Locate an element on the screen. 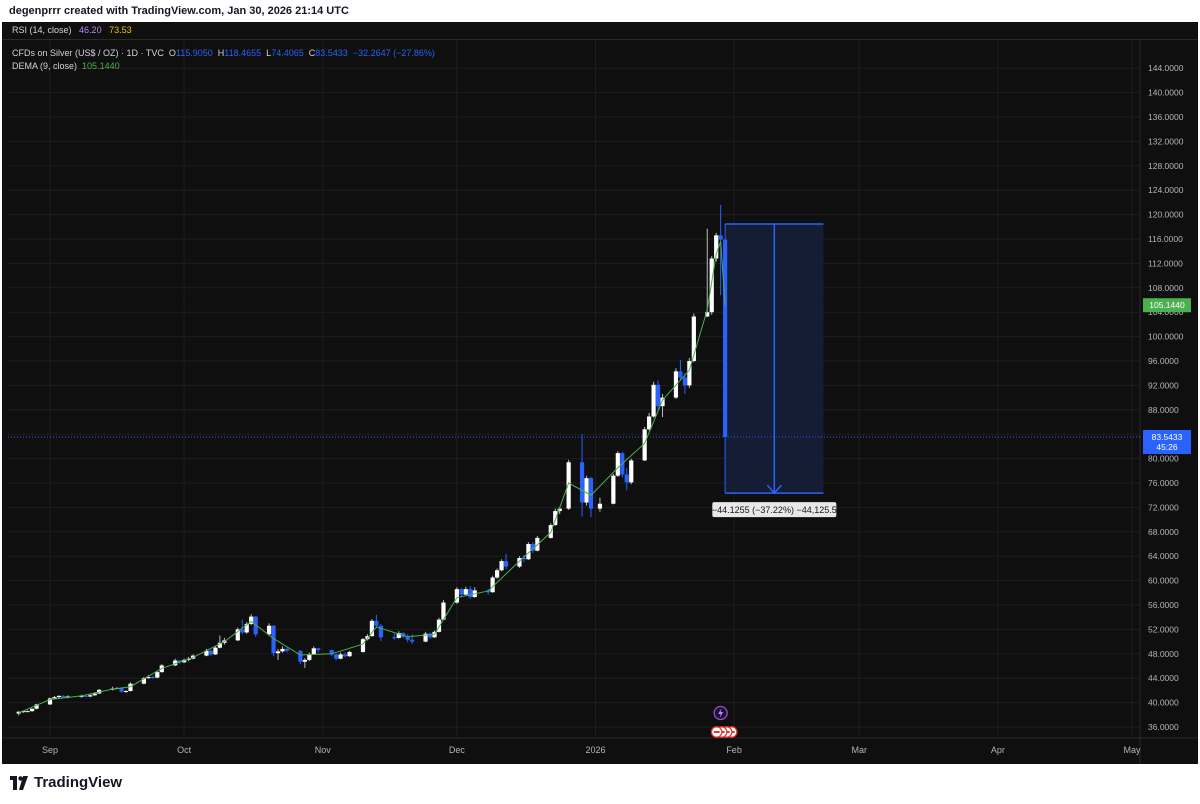 The image size is (1200, 804). y-tick-label: 80.0000 is located at coordinates (1163, 459).